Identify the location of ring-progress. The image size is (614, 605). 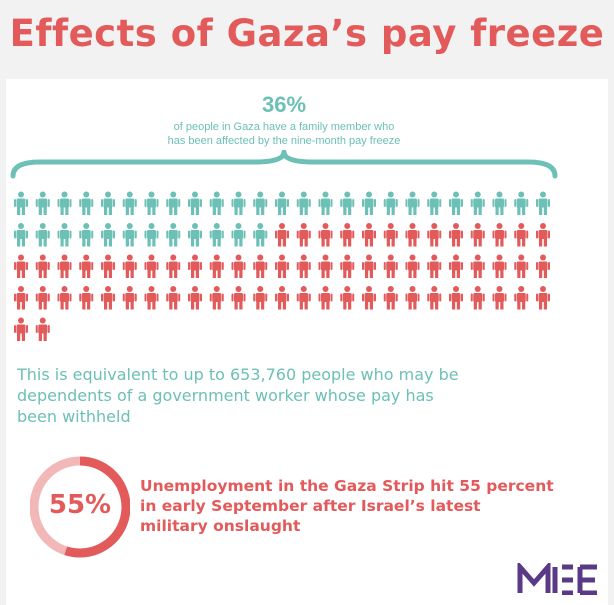
(97, 507).